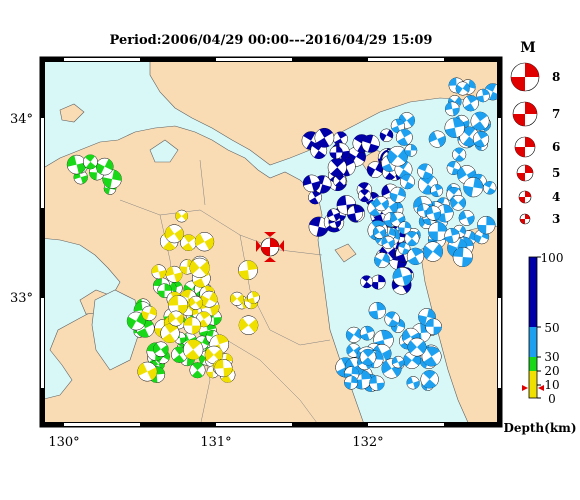 This screenshot has width=580, height=500. Describe the element at coordinates (270, 247) in the screenshot. I see `main-event-marker` at that location.